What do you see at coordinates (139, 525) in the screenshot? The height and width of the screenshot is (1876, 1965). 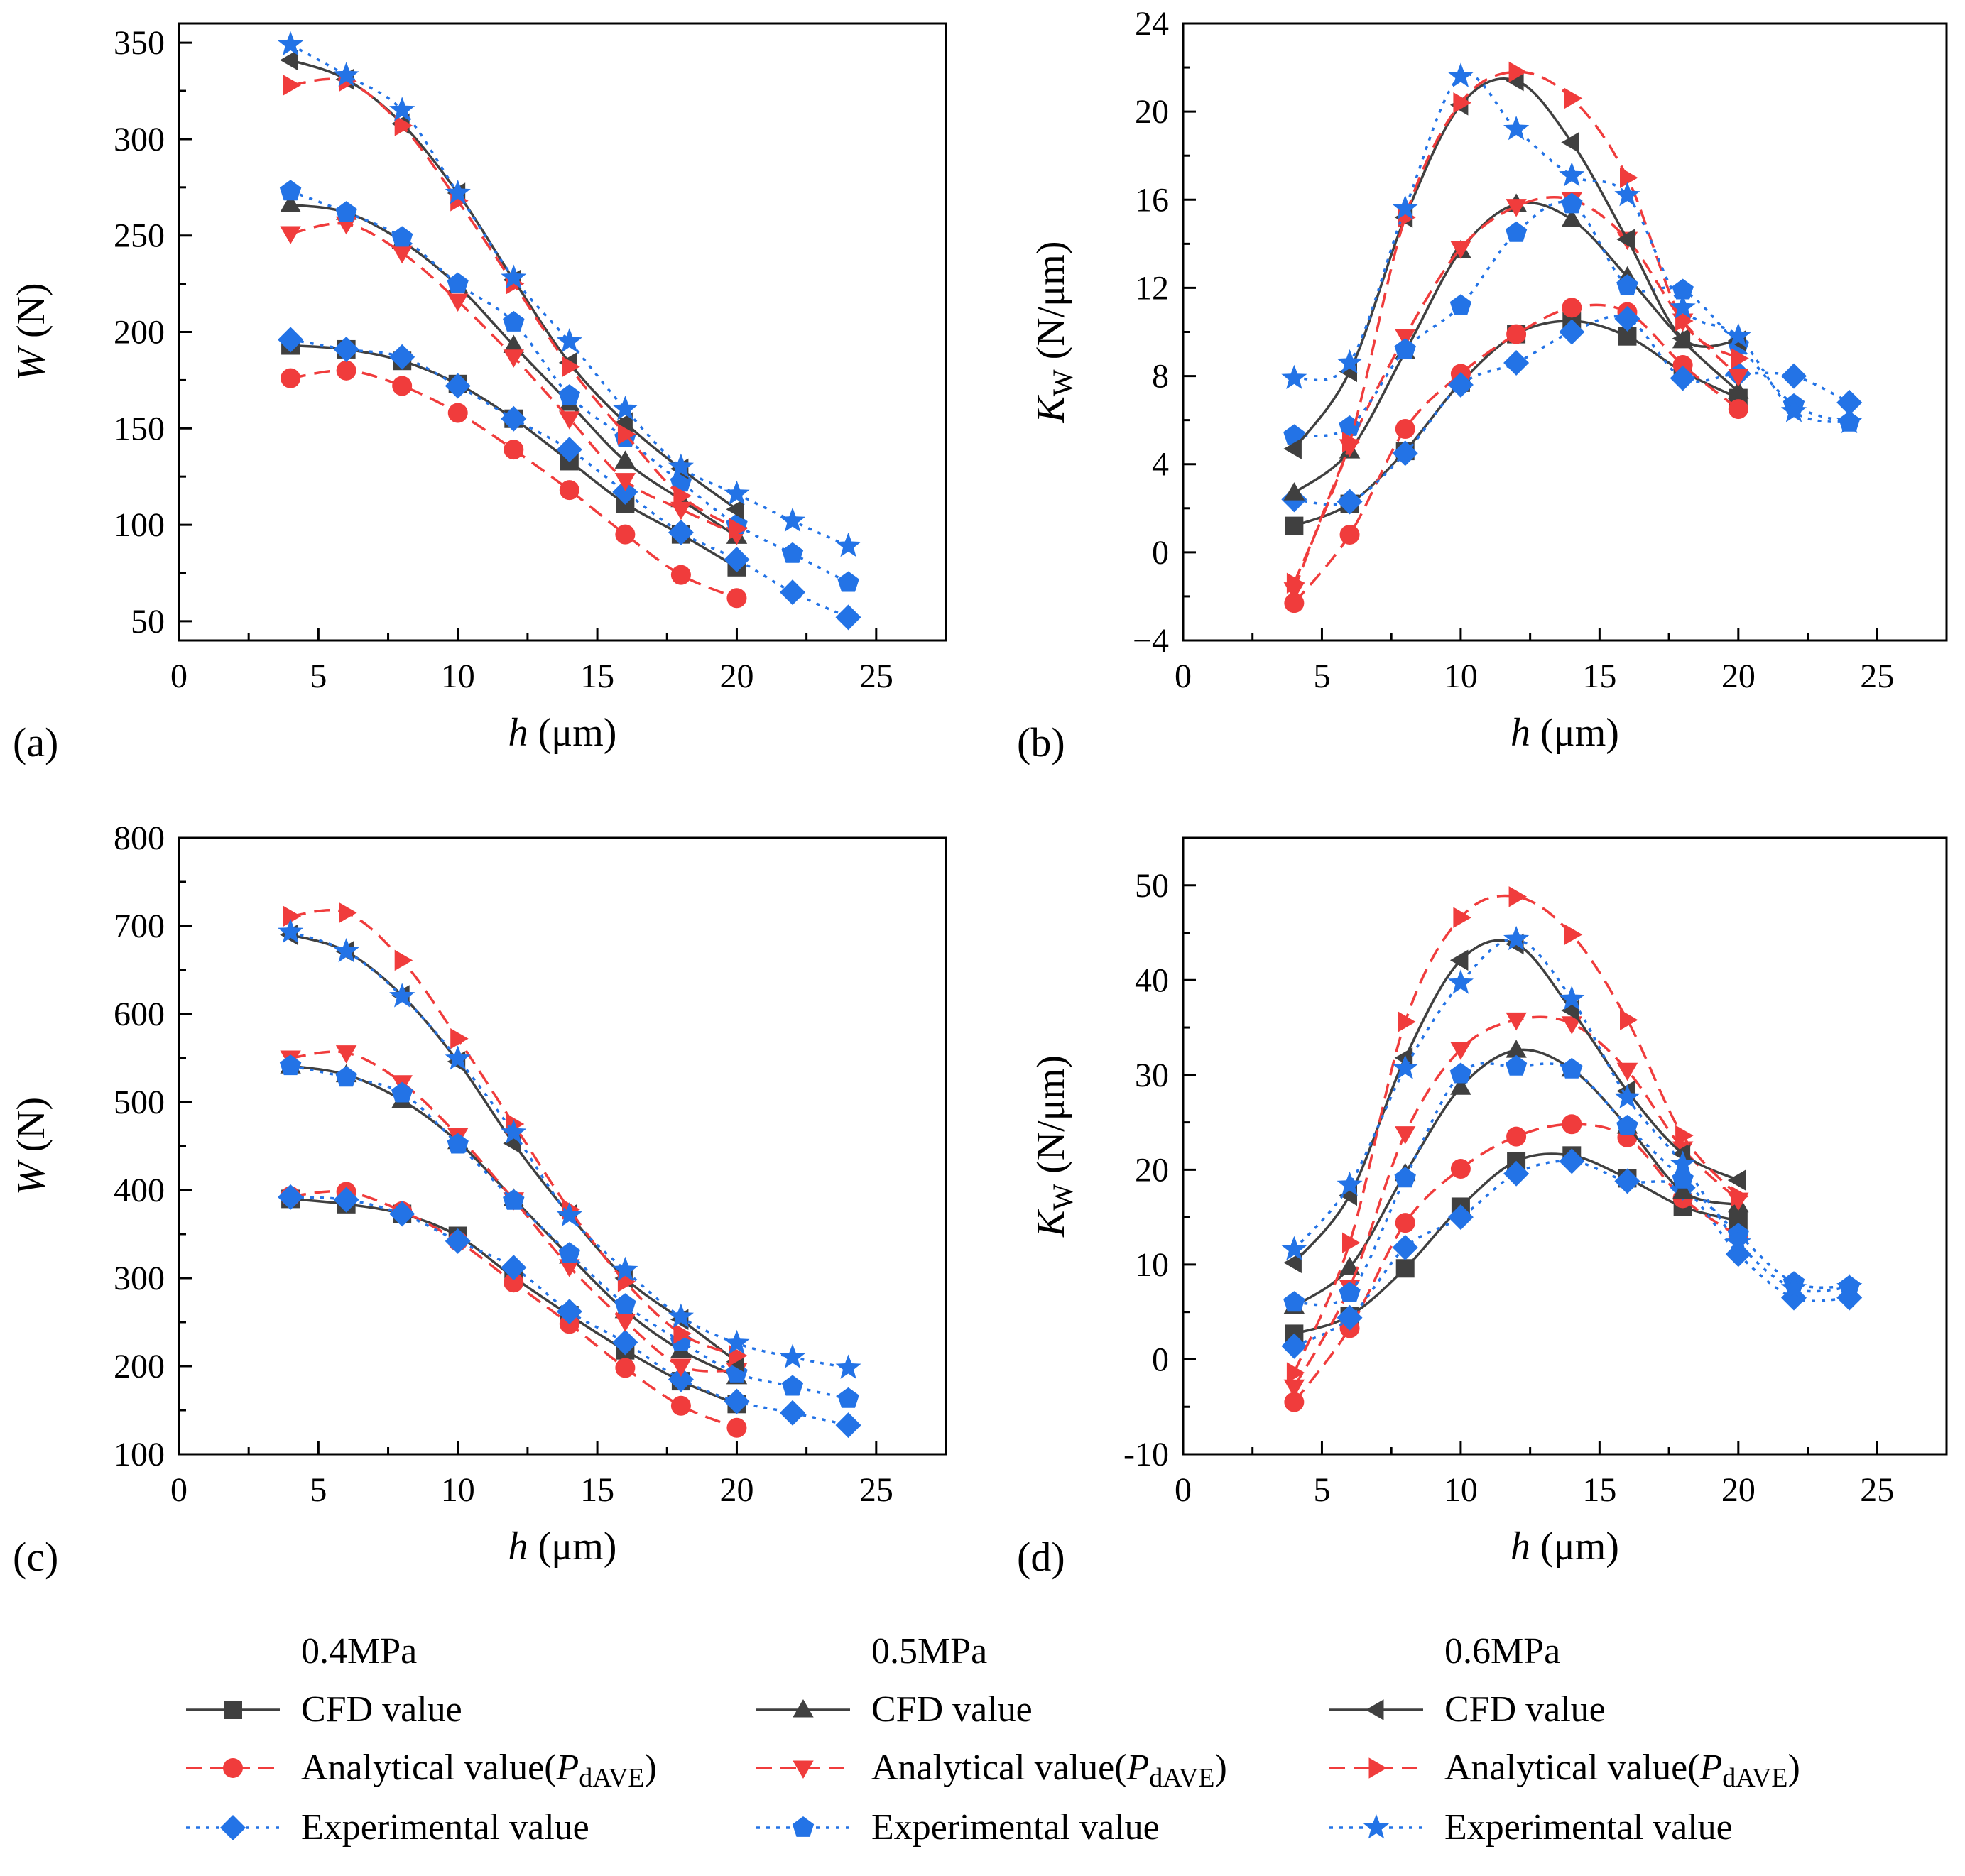 I see `y-tick-label: 100` at bounding box center [139, 525].